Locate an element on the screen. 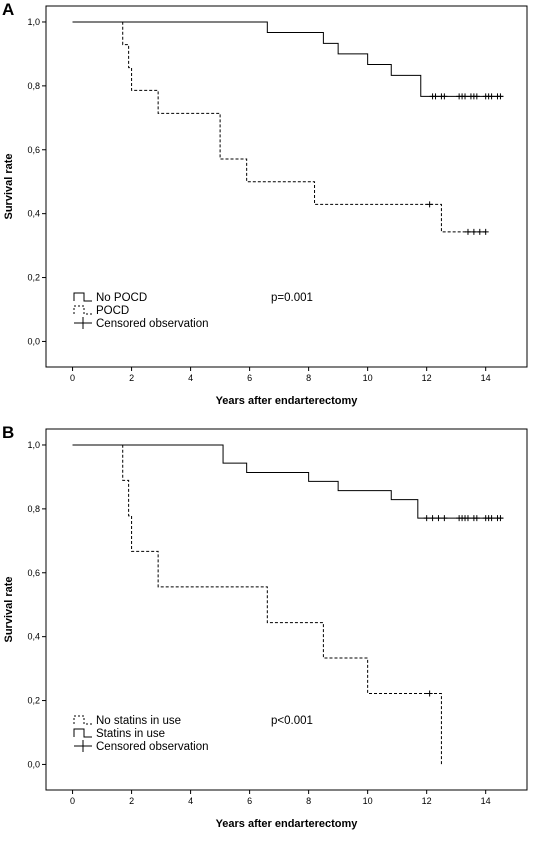 This screenshot has width=536, height=846. legend-label: No POCD is located at coordinates (121, 298).